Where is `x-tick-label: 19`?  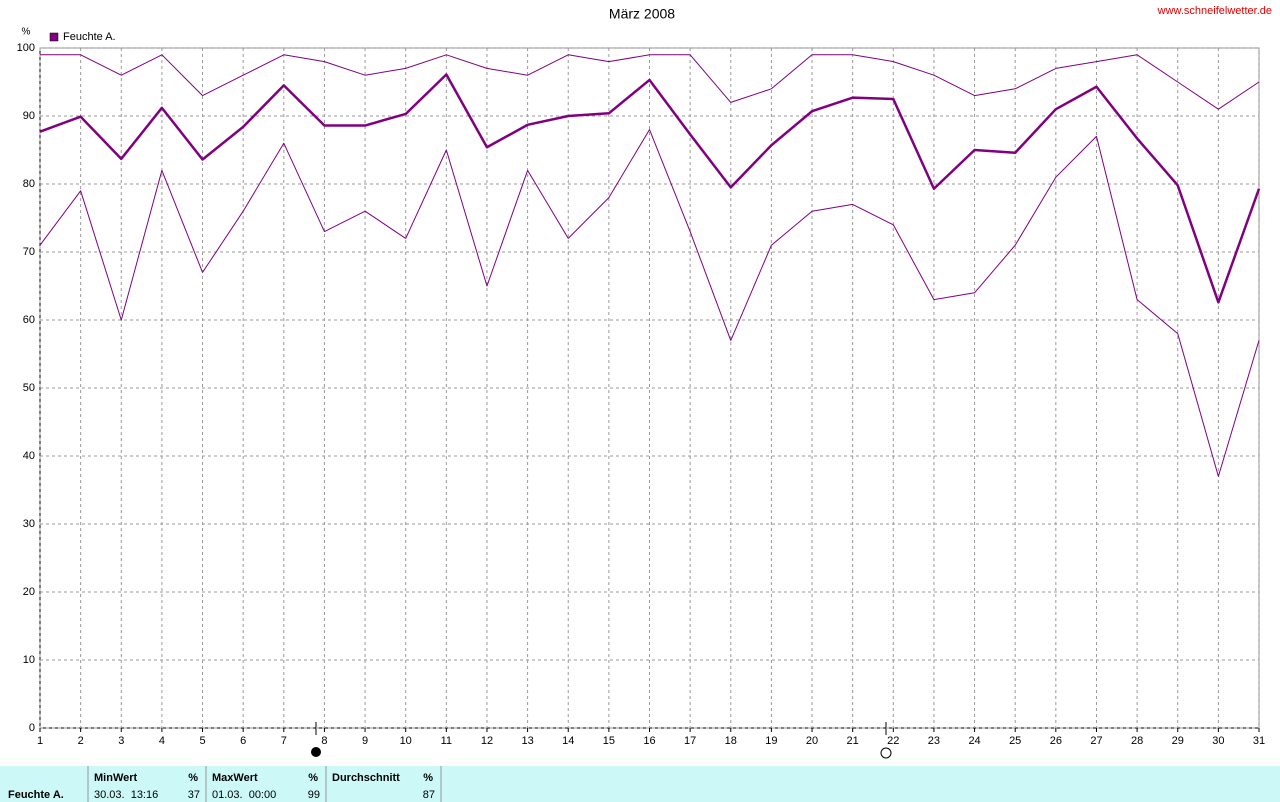
x-tick-label: 19 is located at coordinates (771, 741).